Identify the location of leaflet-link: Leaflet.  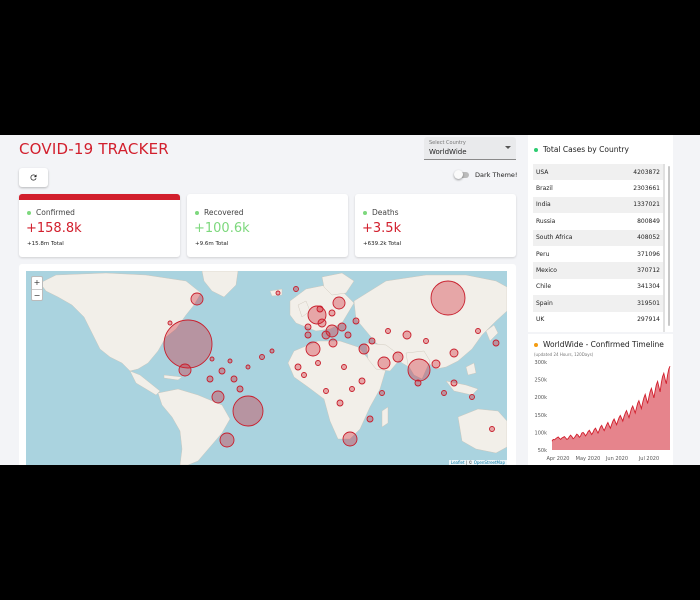
(457, 462).